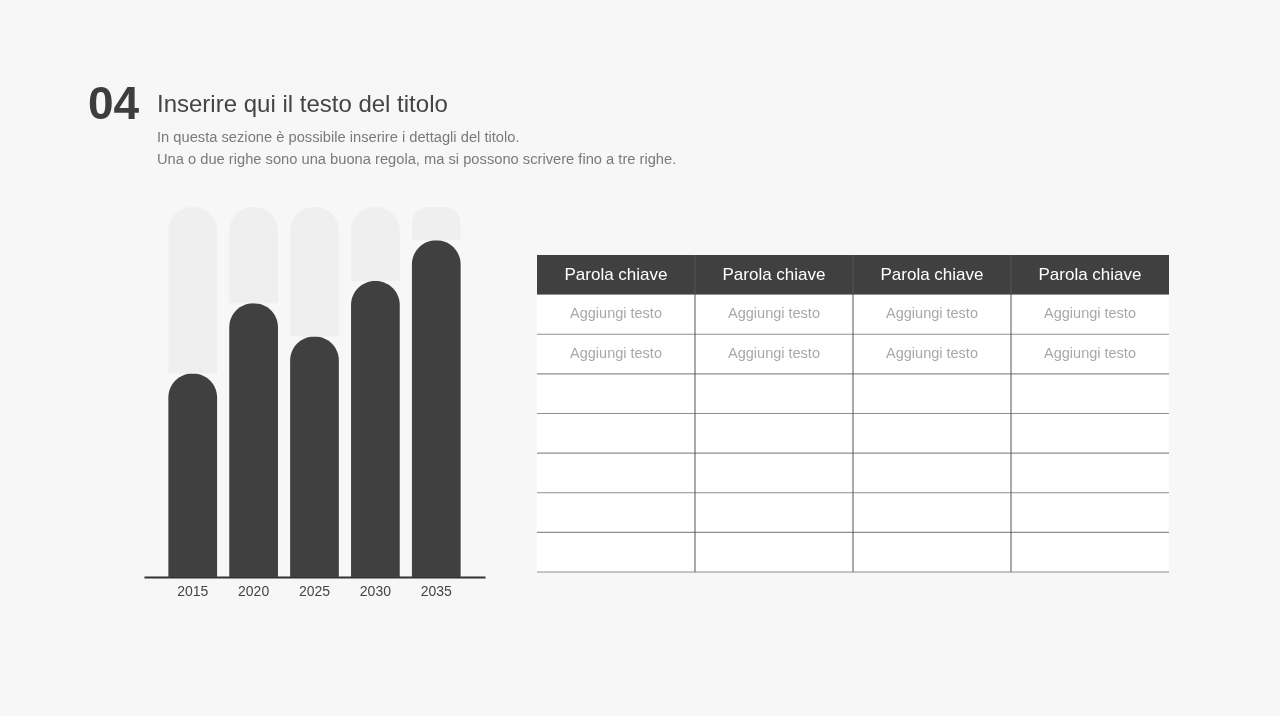  I want to click on x-tick-label: 2030, so click(375, 590).